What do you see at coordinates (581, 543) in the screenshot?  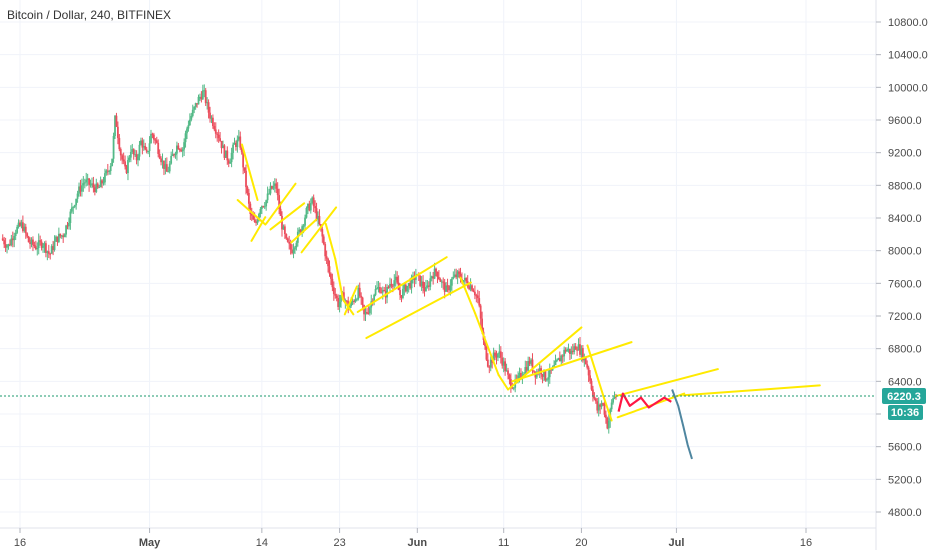 I see `xtick-label: 20` at bounding box center [581, 543].